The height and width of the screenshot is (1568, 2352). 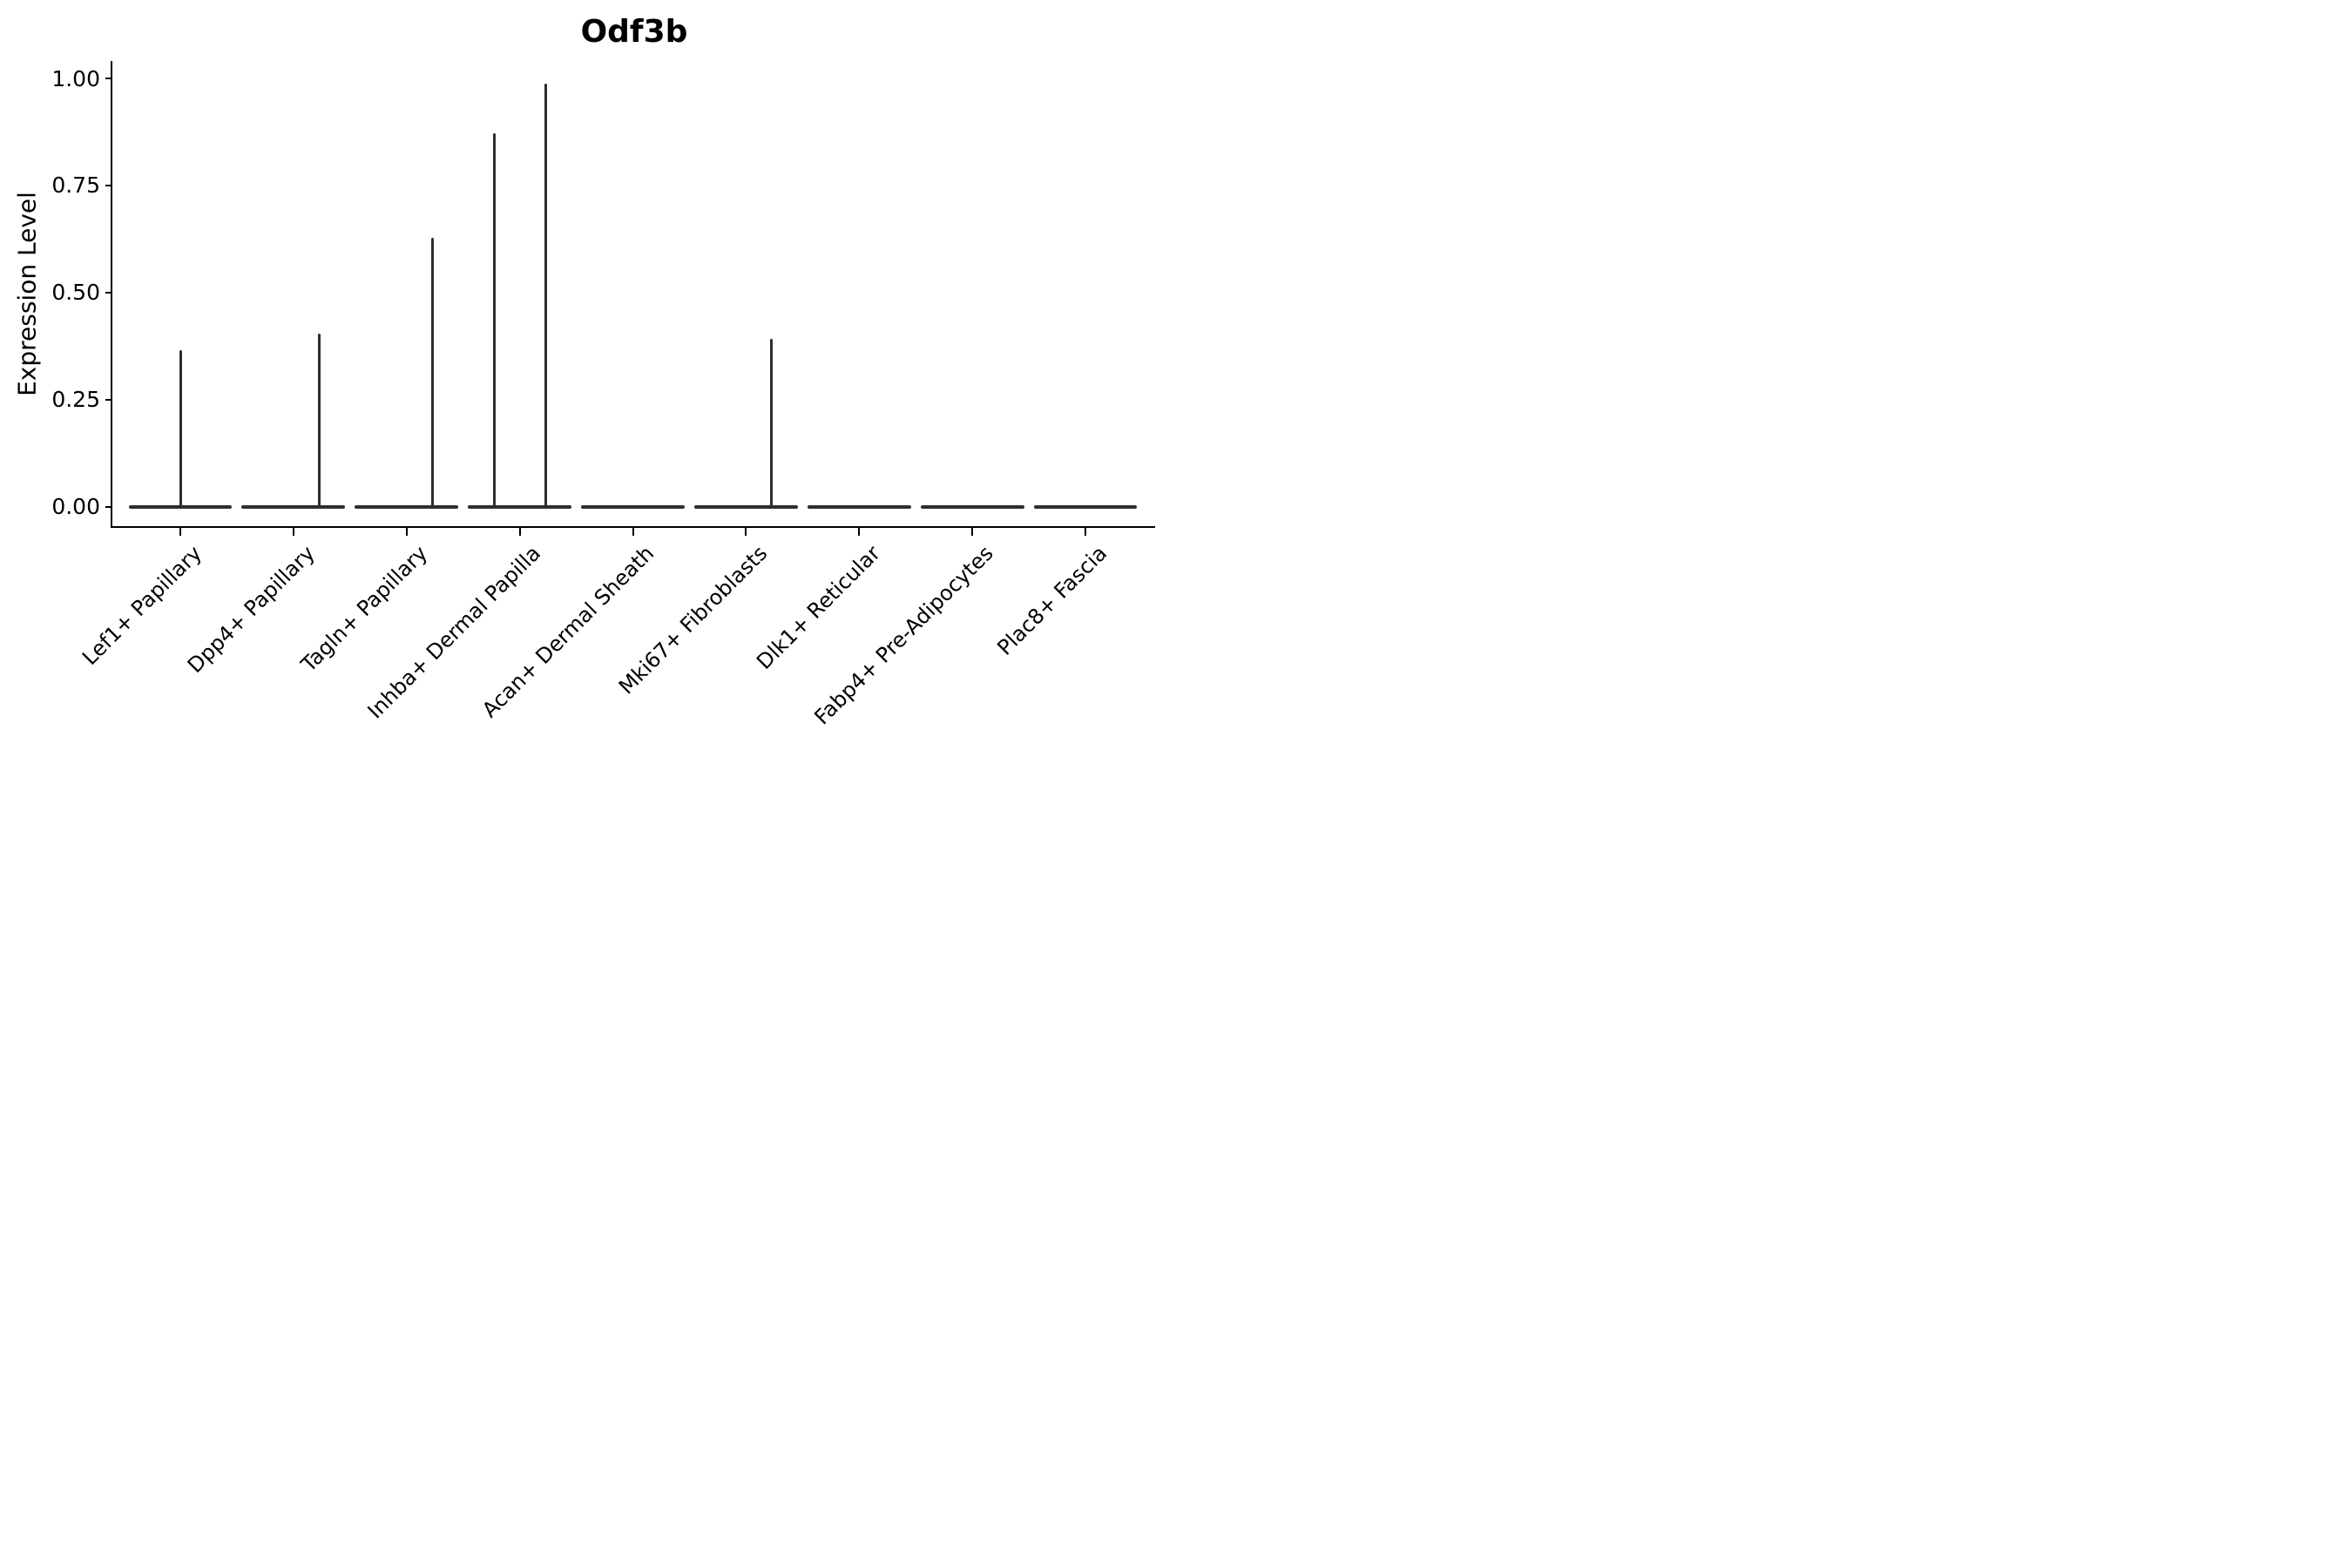 What do you see at coordinates (75, 400) in the screenshot?
I see `y-tick-label: 0.25` at bounding box center [75, 400].